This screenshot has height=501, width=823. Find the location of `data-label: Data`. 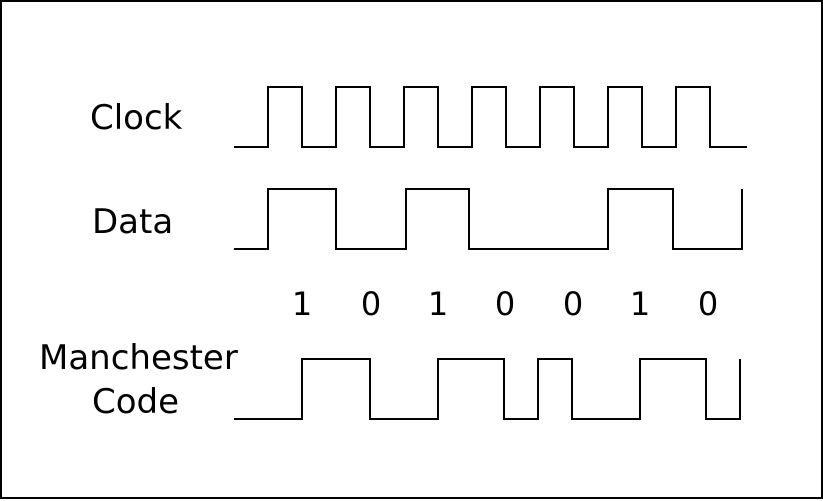

data-label: Data is located at coordinates (133, 222).